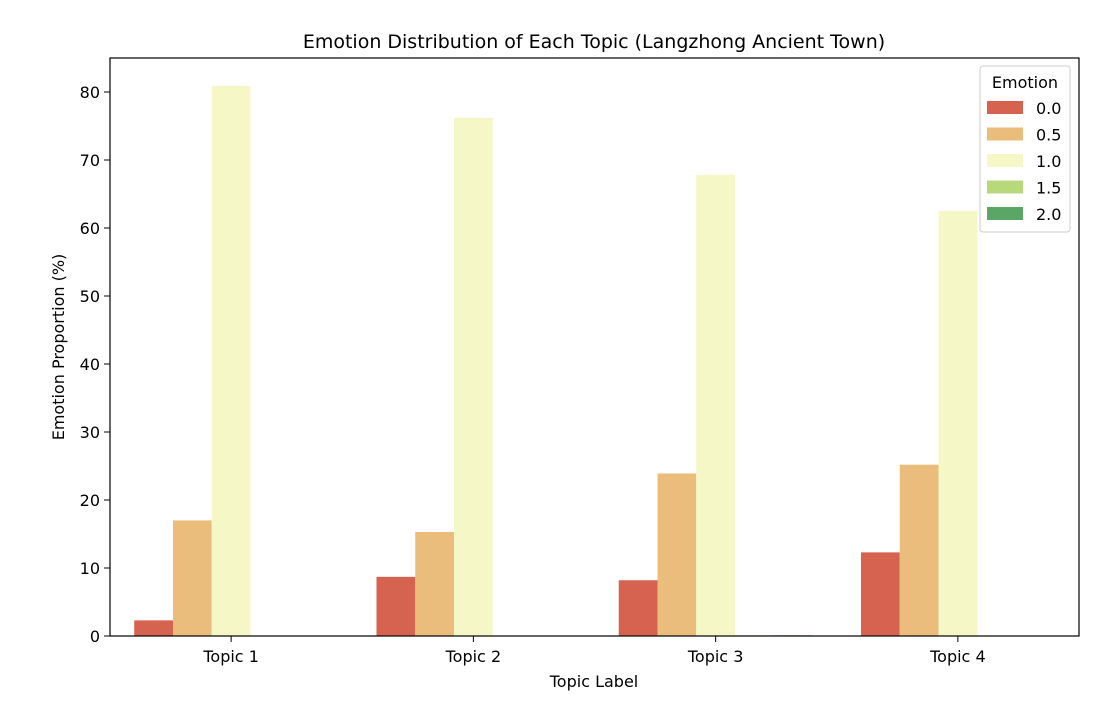  I want to click on bar-0.5-topic-4, so click(919, 550).